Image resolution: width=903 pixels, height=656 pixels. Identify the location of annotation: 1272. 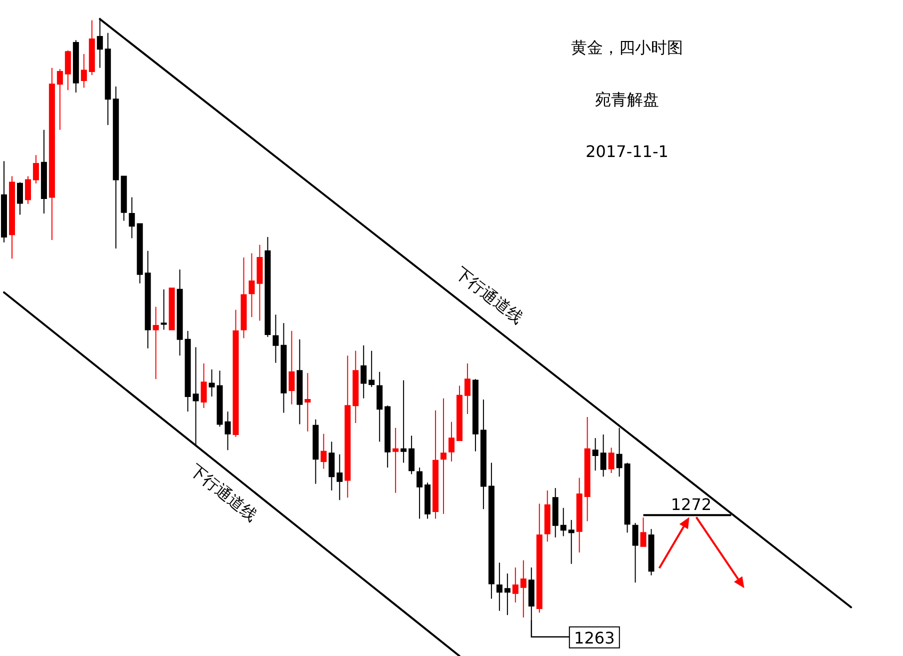
(691, 504).